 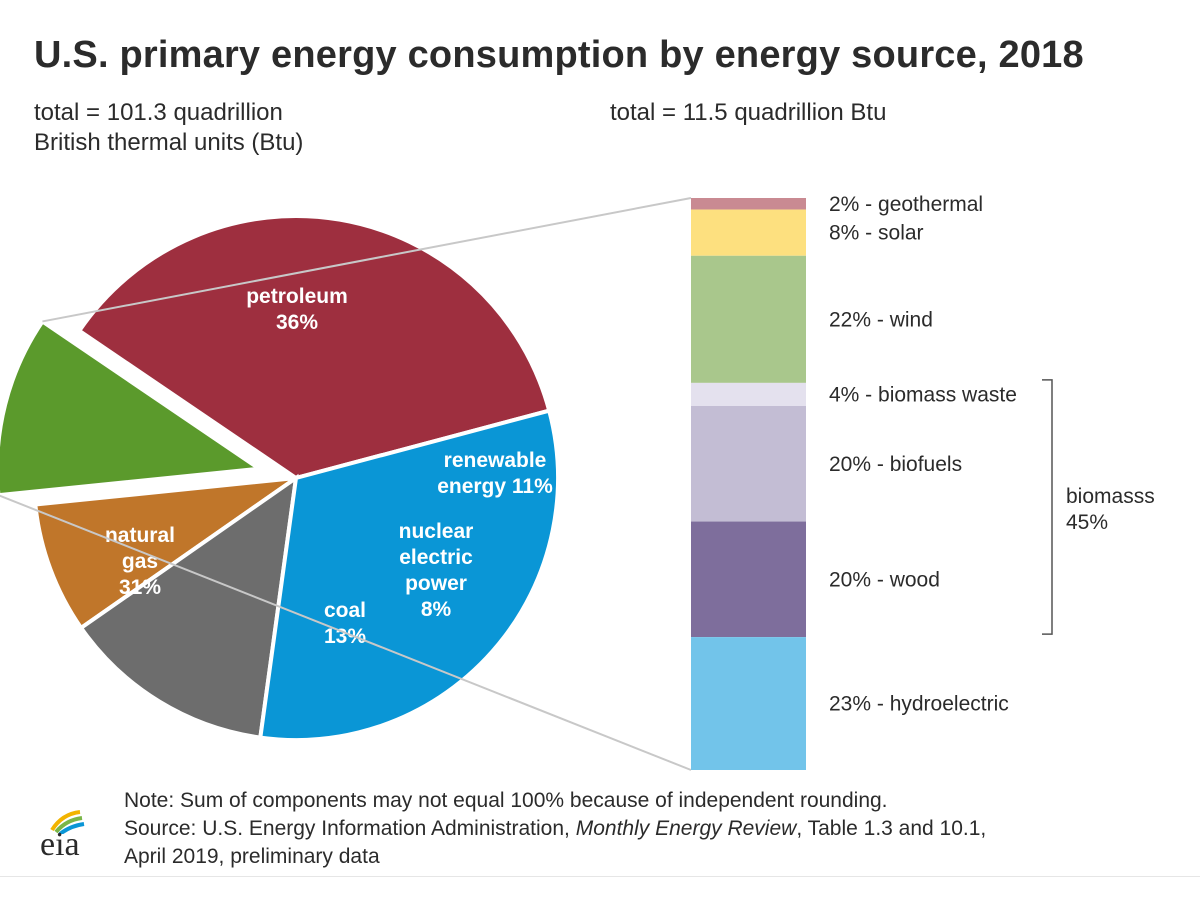 I want to click on pie-label-line: renewable, so click(x=495, y=460).